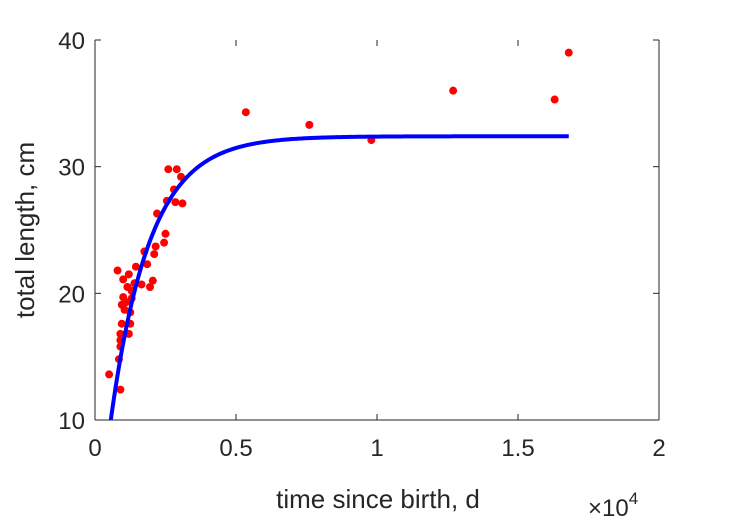 Image resolution: width=729 pixels, height=521 pixels. What do you see at coordinates (235, 448) in the screenshot?
I see `x-tick-label: 0.5` at bounding box center [235, 448].